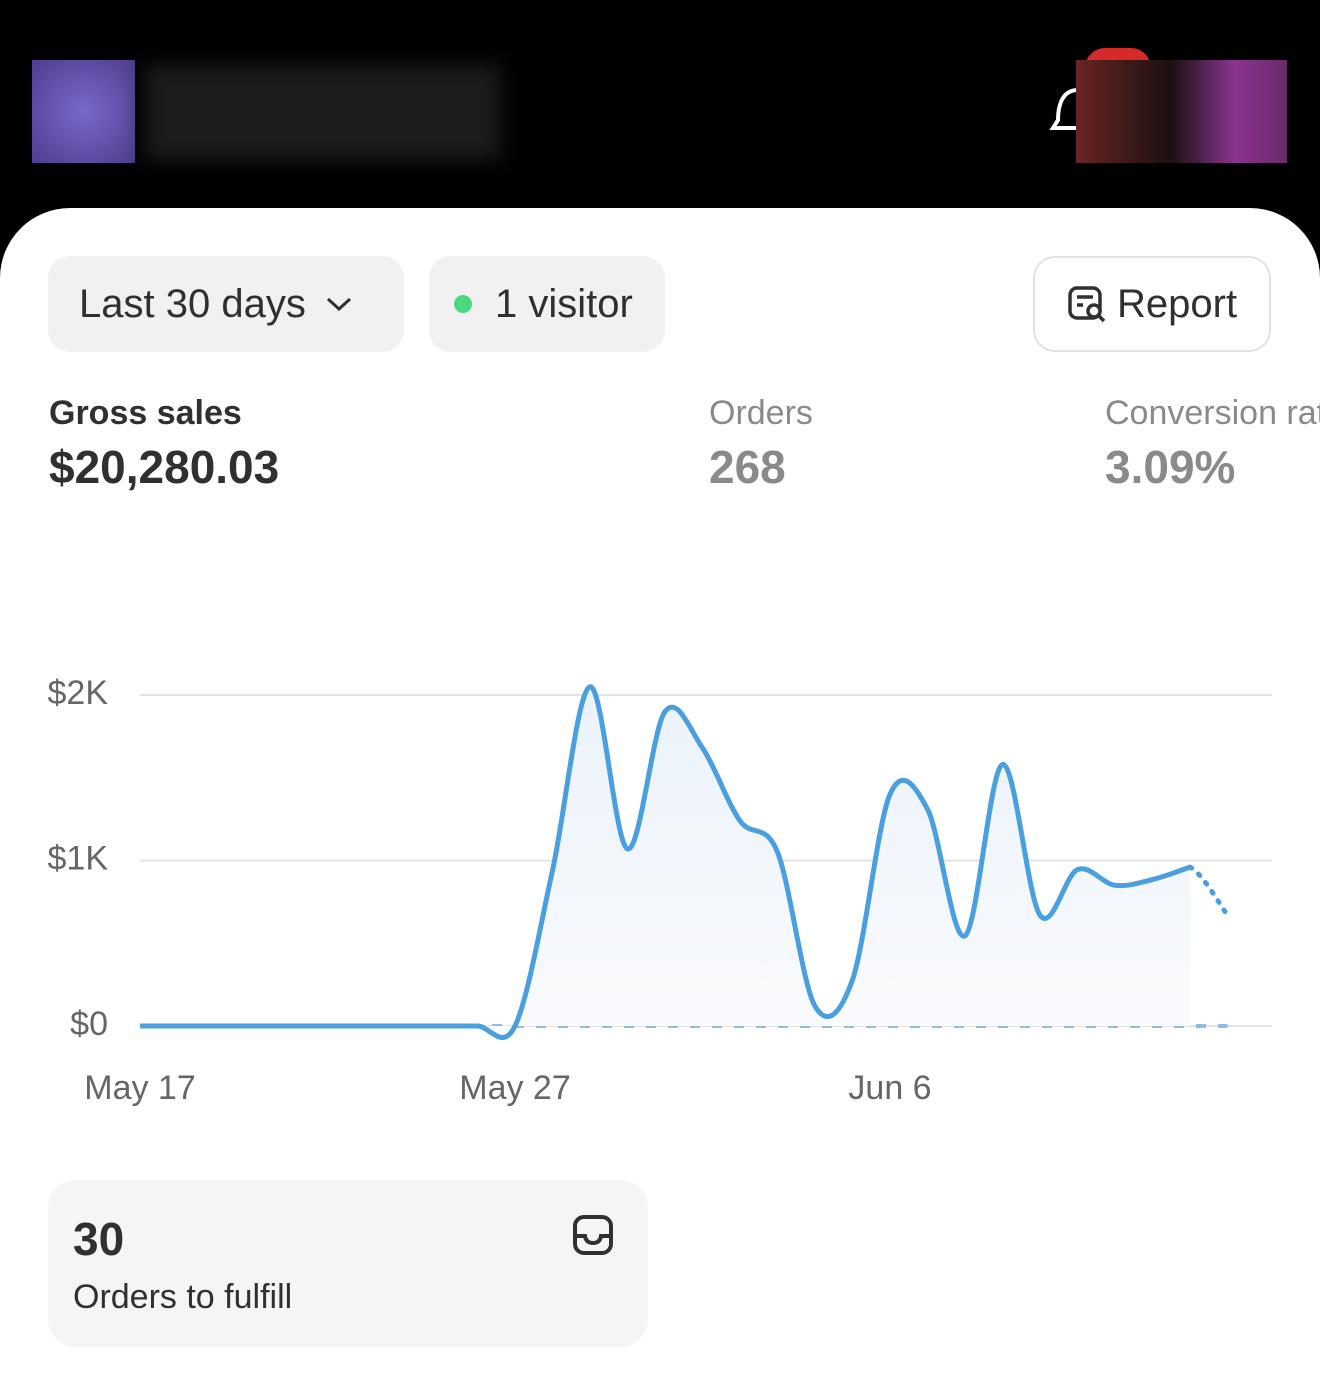 This screenshot has width=1320, height=1393. What do you see at coordinates (89, 1024) in the screenshot?
I see `y-tick-label: $0` at bounding box center [89, 1024].